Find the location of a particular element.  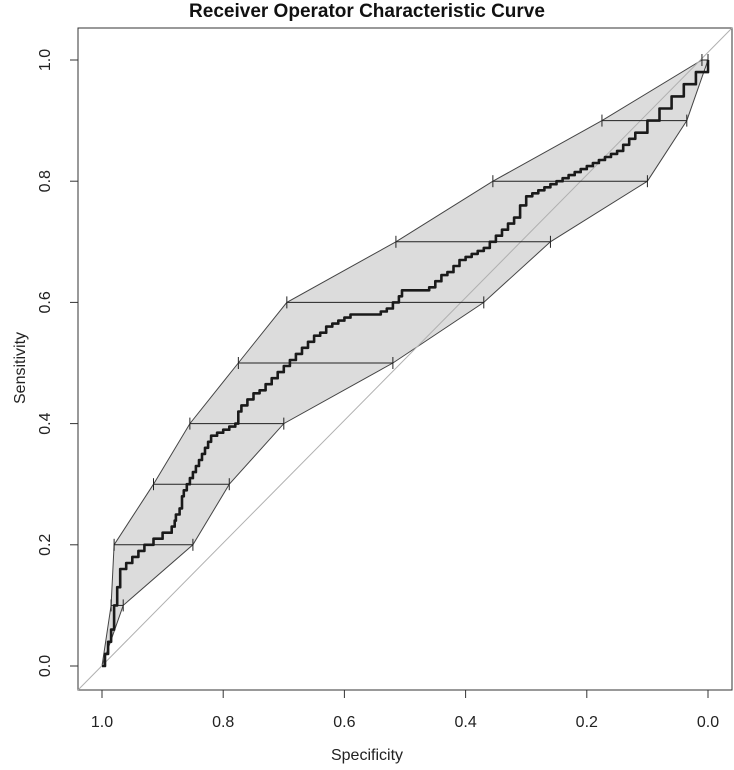

x-tick-label: 0.6 is located at coordinates (344, 722).